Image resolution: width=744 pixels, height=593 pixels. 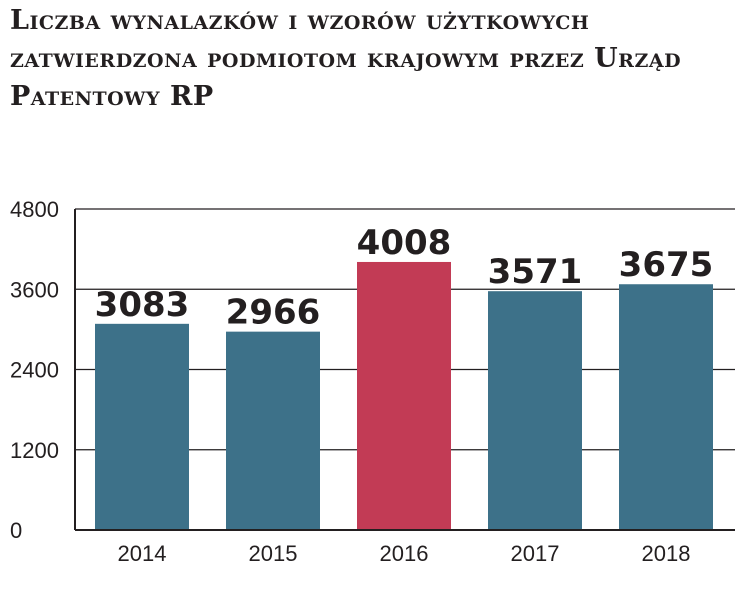 What do you see at coordinates (34, 289) in the screenshot?
I see `y-tick-label: 3600` at bounding box center [34, 289].